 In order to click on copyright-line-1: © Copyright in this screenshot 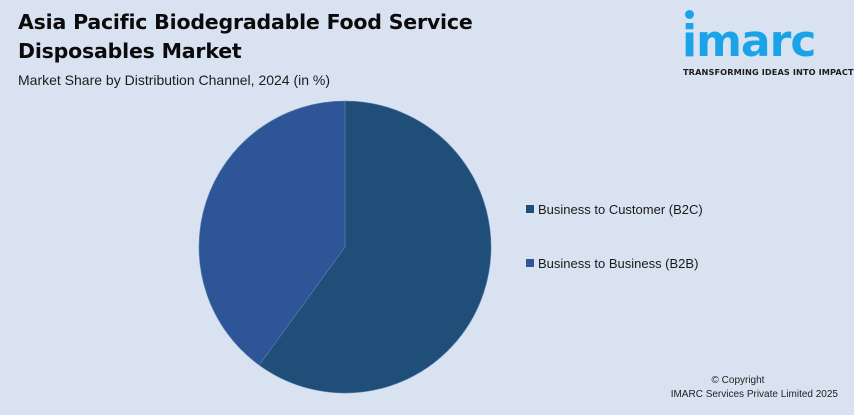, I will do `click(738, 380)`.